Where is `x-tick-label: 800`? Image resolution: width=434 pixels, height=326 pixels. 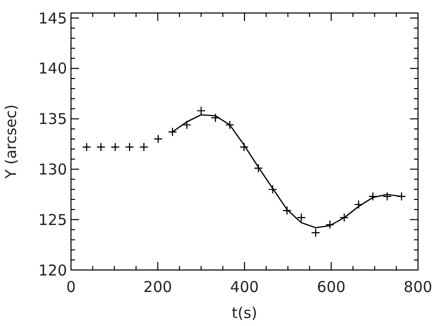 x-tick-label: 800 is located at coordinates (418, 287).